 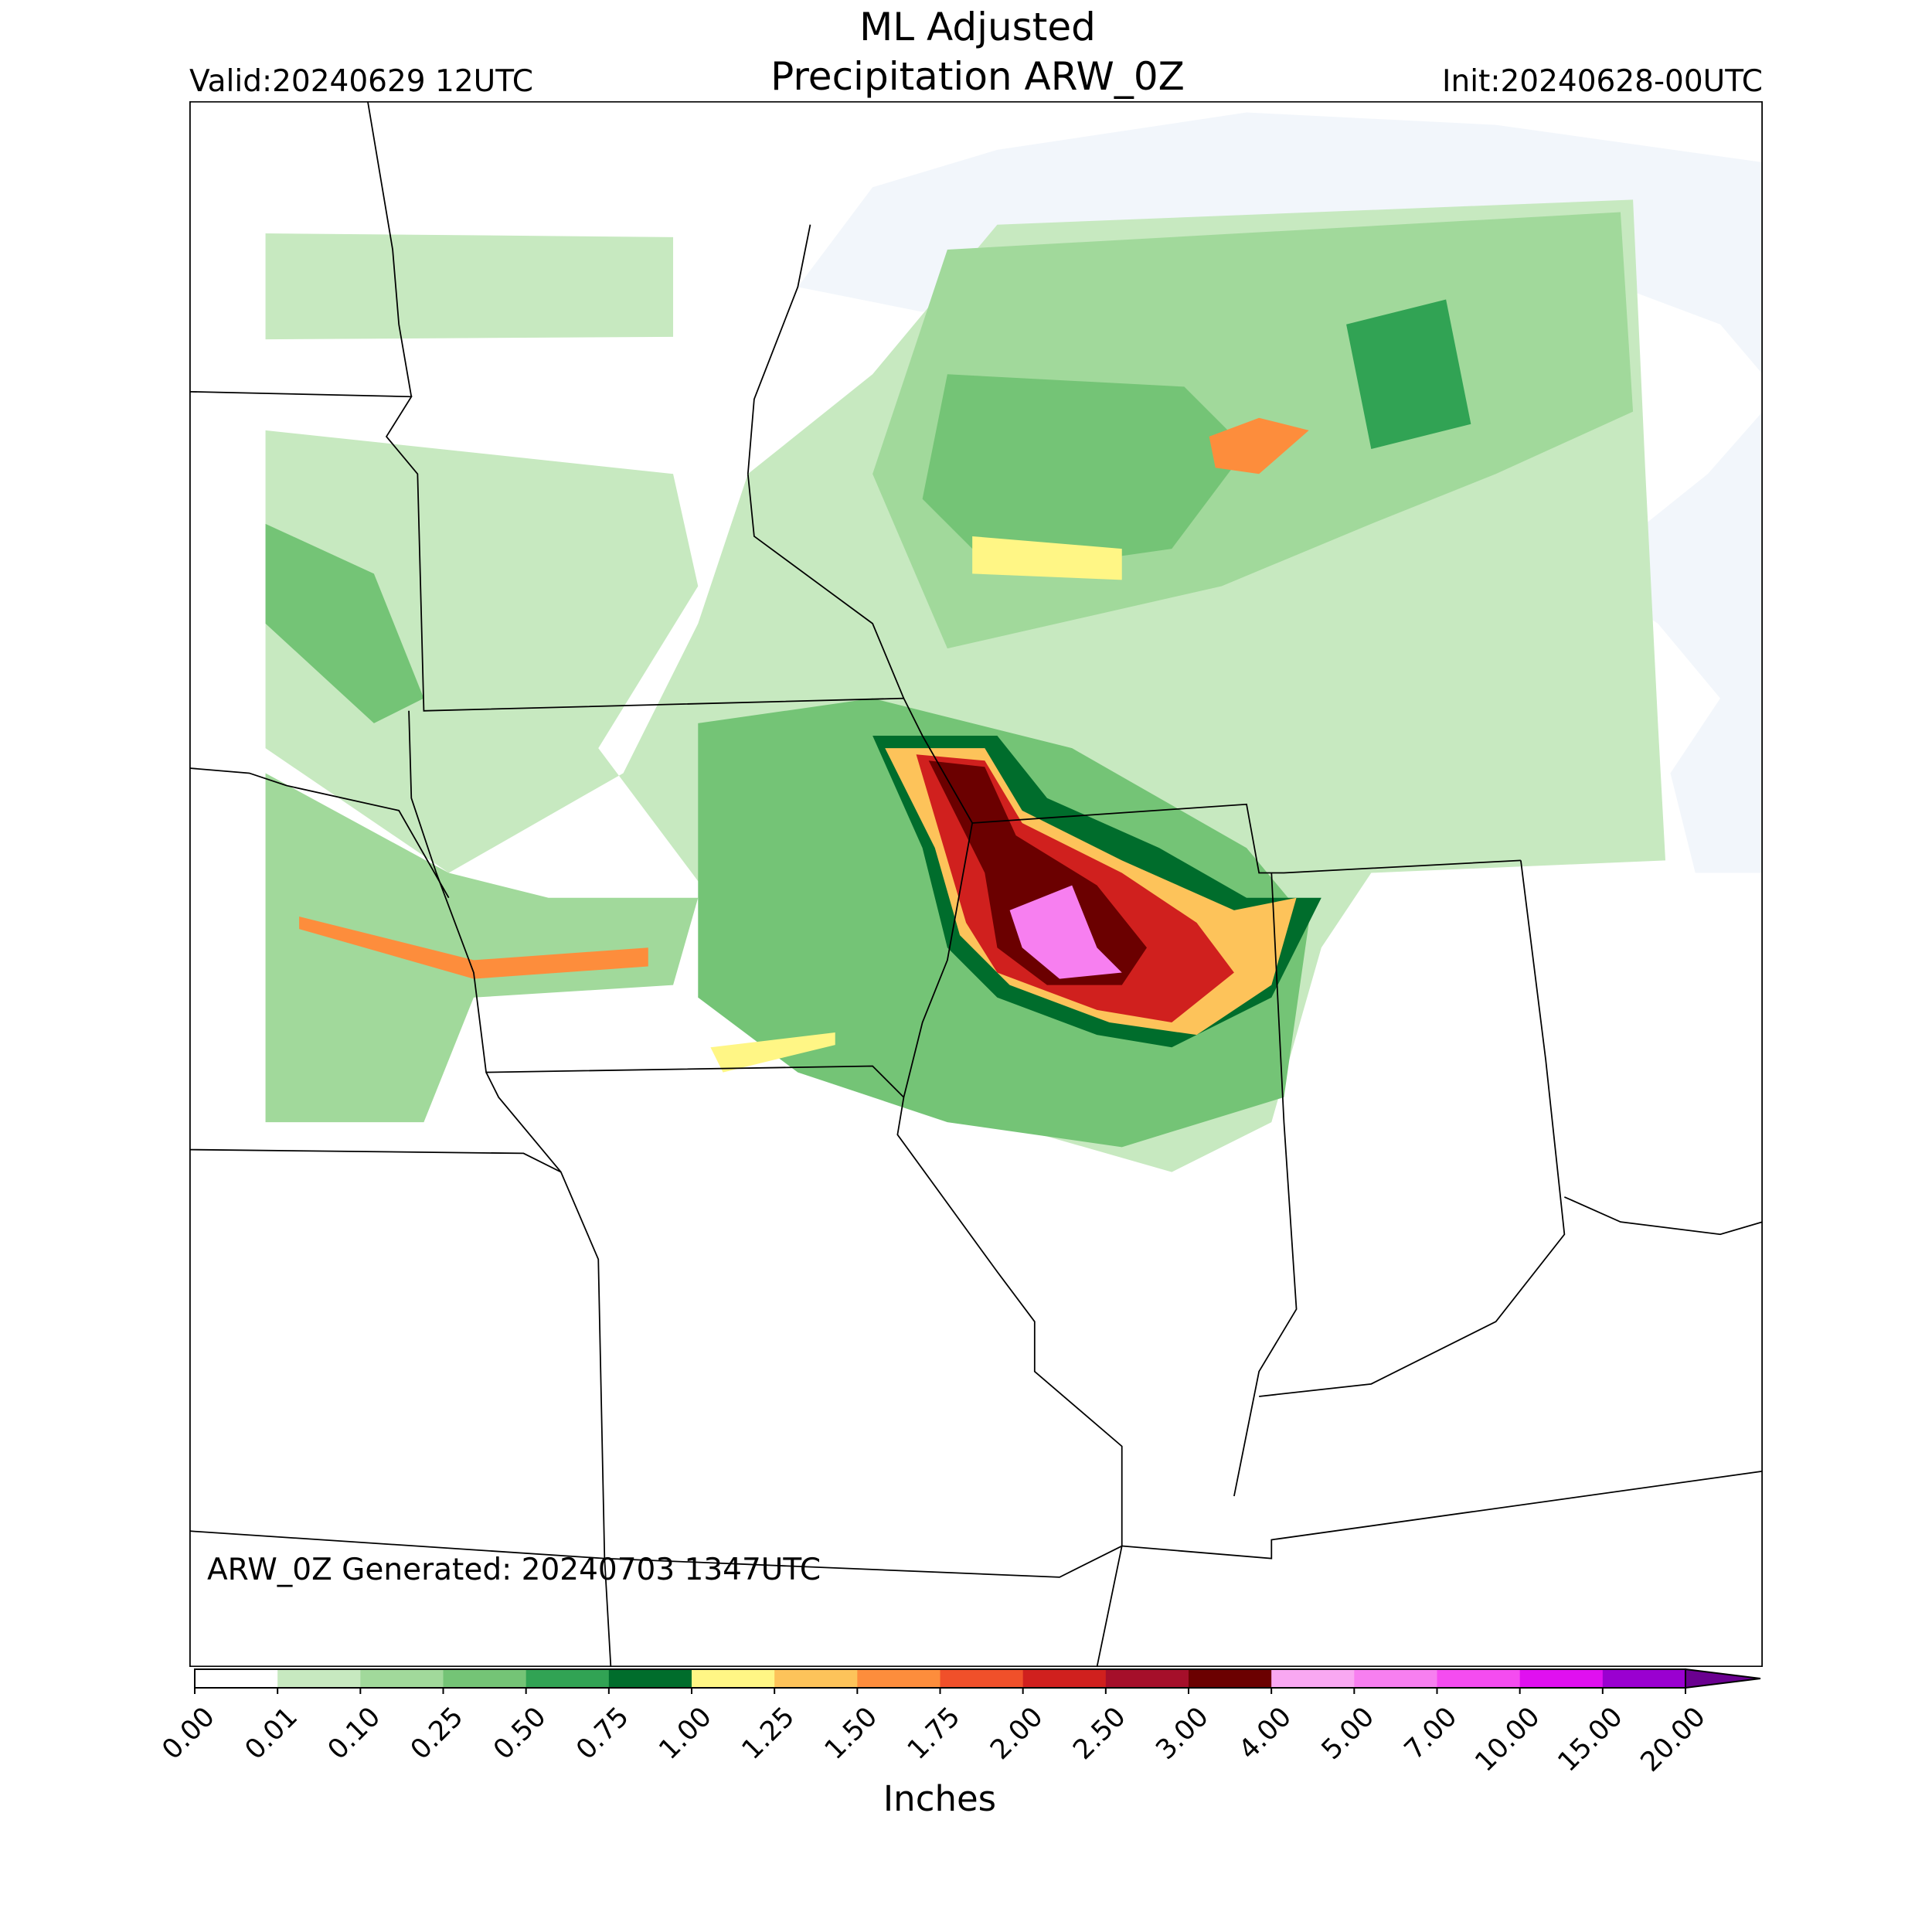 What do you see at coordinates (934, 1734) in the screenshot?
I see `colorbar-tick-label: 1.75` at bounding box center [934, 1734].